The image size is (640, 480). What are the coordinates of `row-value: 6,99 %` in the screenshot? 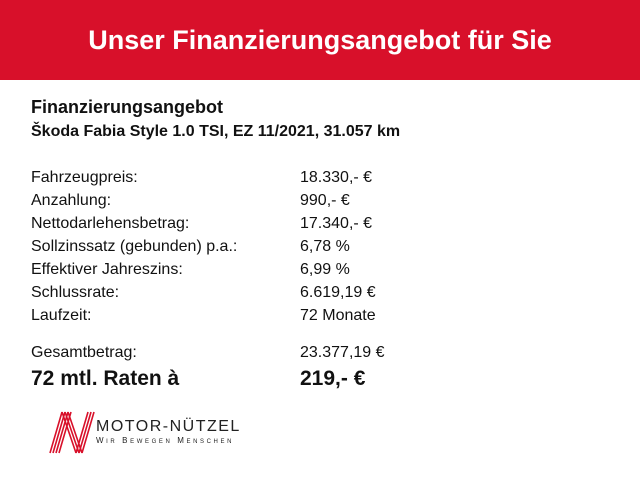 It's located at (325, 269).